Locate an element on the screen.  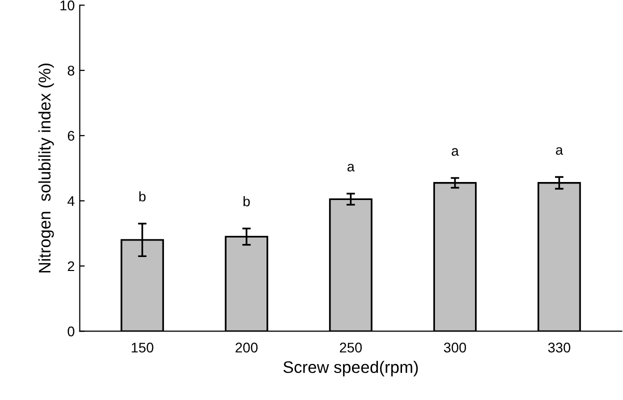
y-axis-title: Nitrogen solubility index (%) is located at coordinates (46, 168).